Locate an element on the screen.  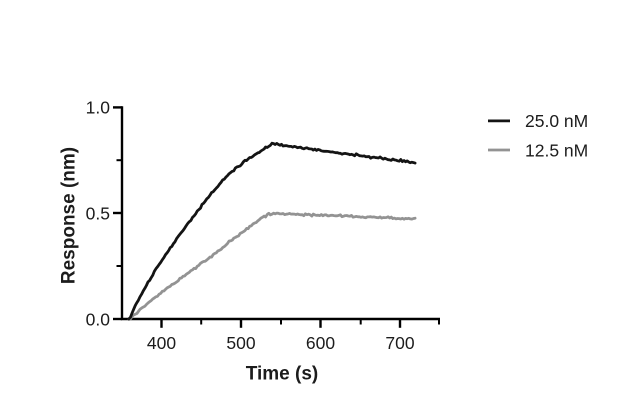
svg-text: 12.5 nM is located at coordinates (556, 150).